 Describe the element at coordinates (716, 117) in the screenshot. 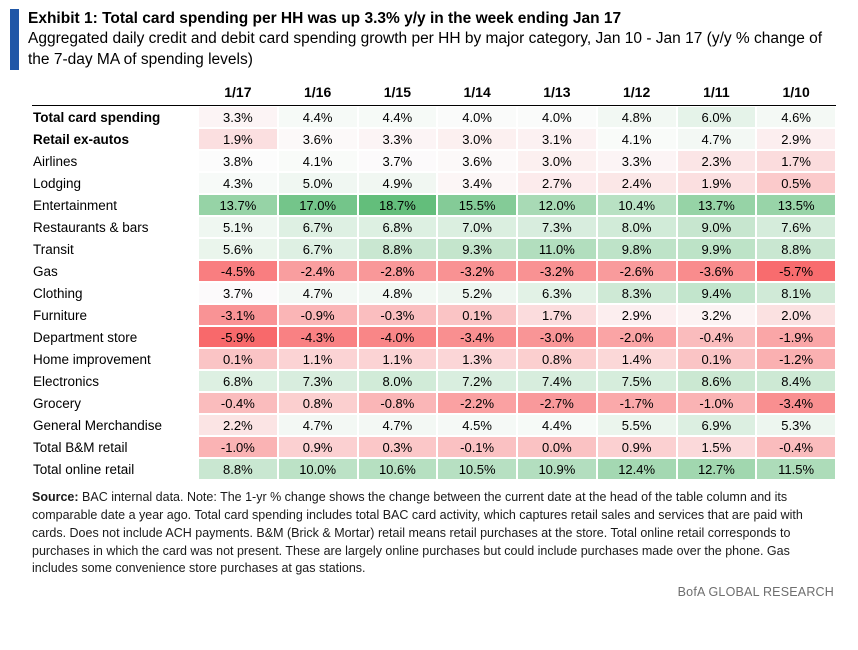

I see `value-cell: 6.0%` at that location.